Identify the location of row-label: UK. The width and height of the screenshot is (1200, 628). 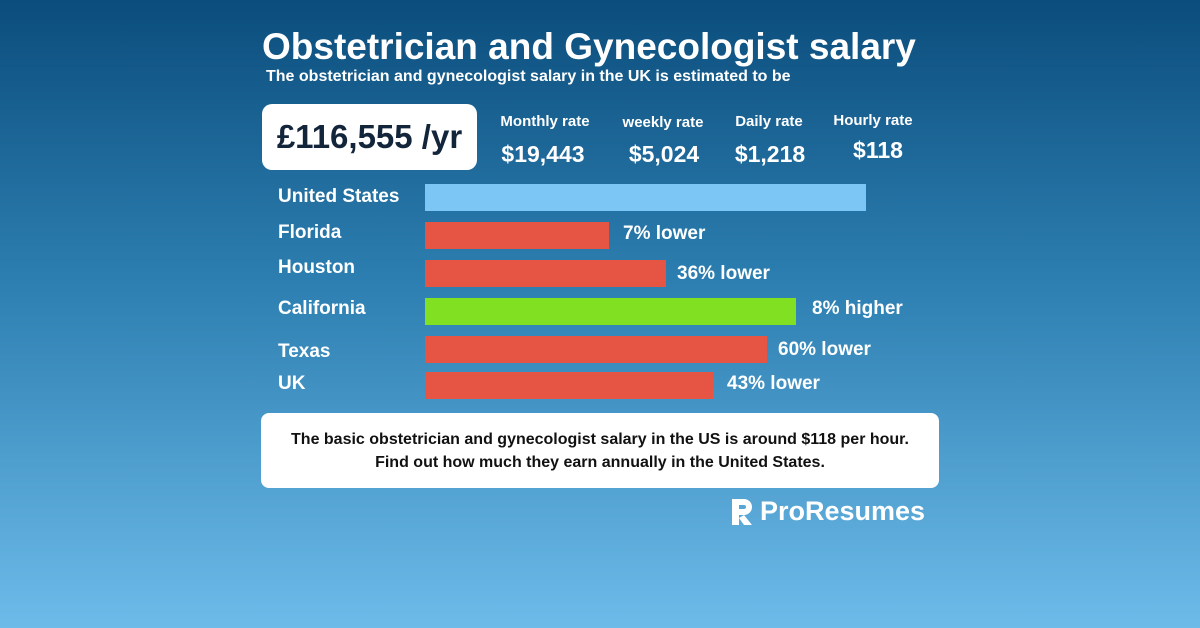
(292, 383).